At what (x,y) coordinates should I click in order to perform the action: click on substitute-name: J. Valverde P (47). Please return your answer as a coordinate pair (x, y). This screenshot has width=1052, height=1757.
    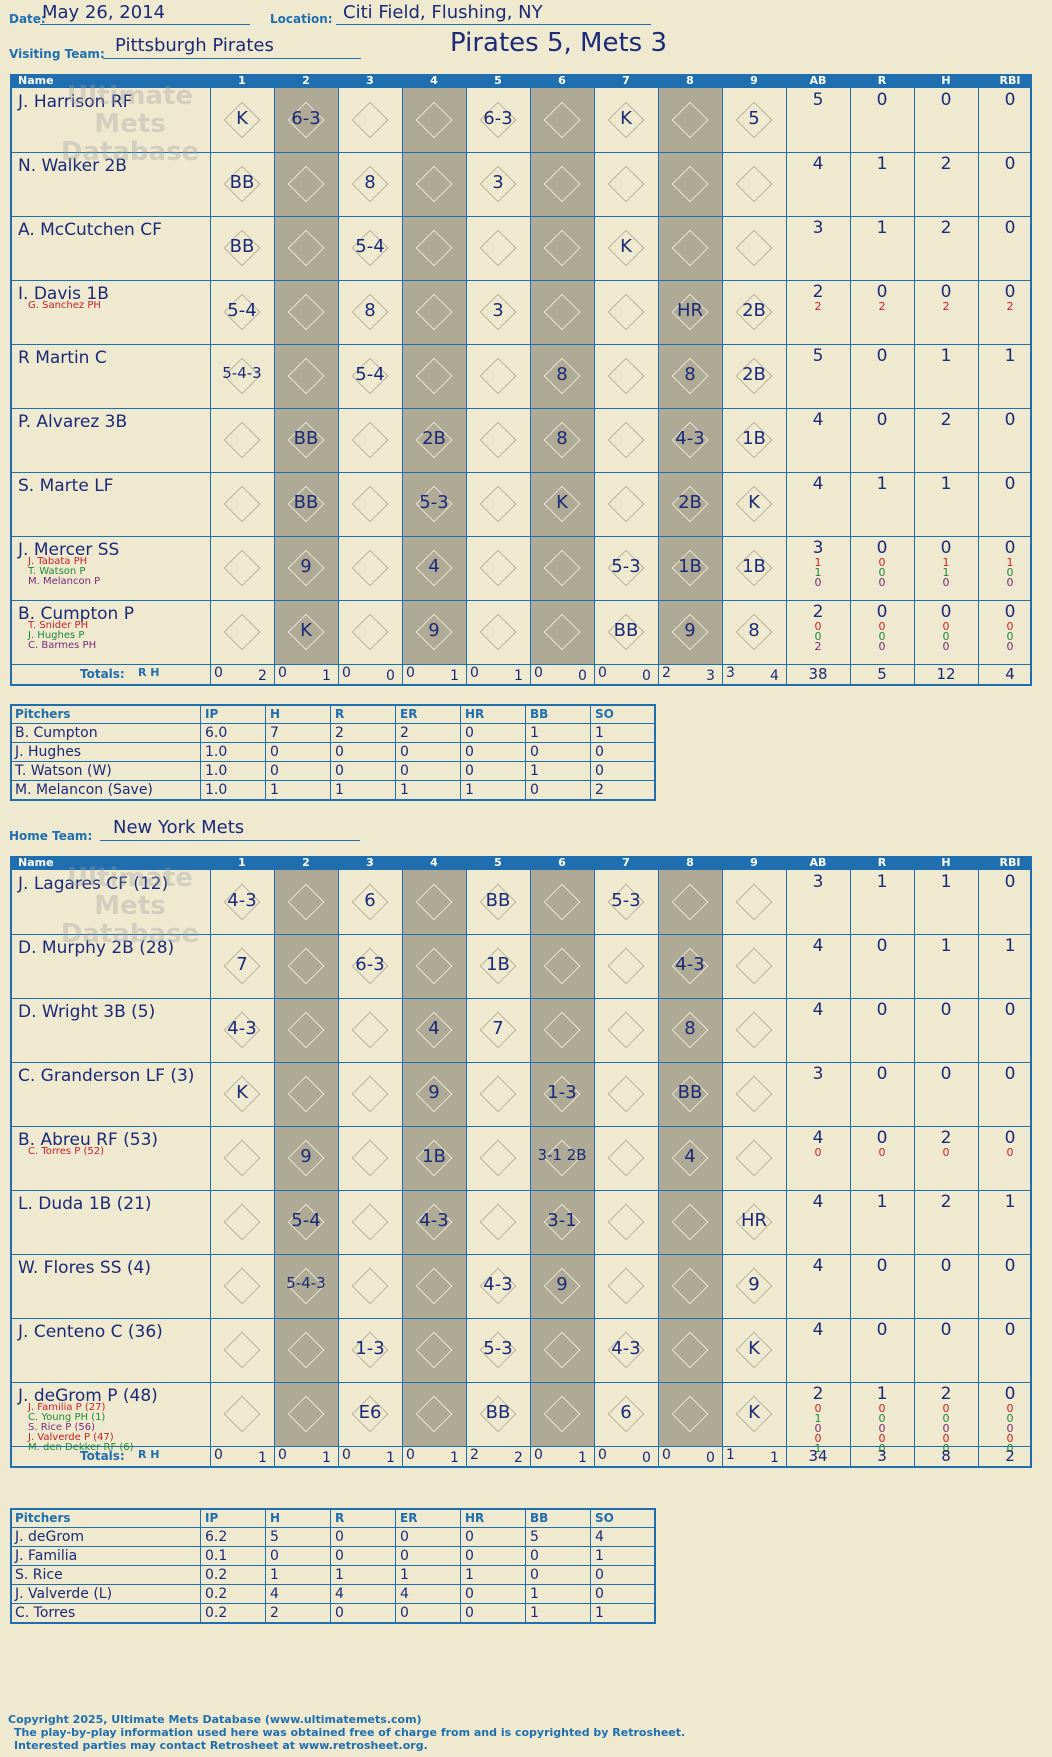
    Looking at the image, I should click on (71, 1437).